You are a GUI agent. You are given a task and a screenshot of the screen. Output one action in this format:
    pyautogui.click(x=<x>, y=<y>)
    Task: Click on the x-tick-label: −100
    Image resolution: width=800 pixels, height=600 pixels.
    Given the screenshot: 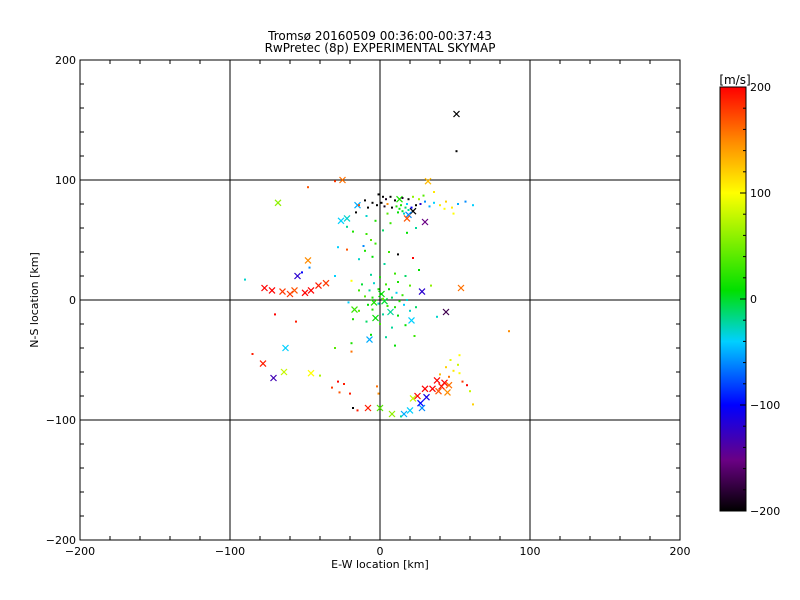 What is the action you would take?
    pyautogui.click(x=230, y=551)
    